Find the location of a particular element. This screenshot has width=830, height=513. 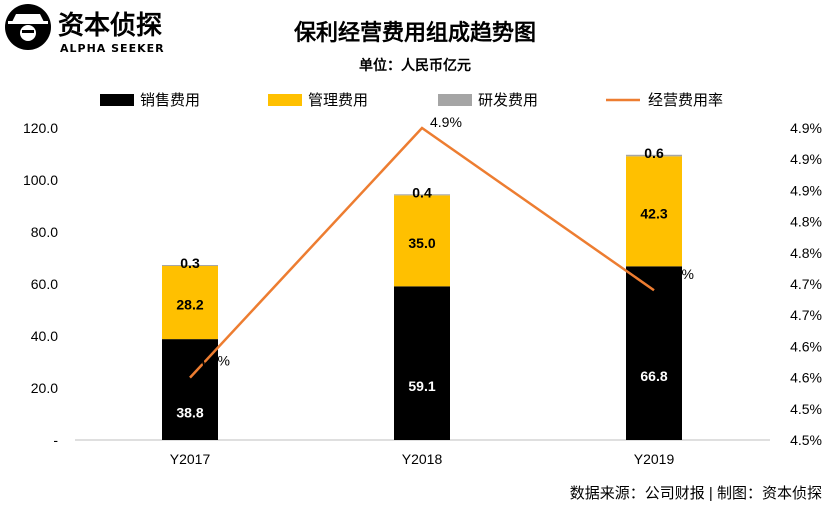

left-tick-label: - is located at coordinates (55, 440).